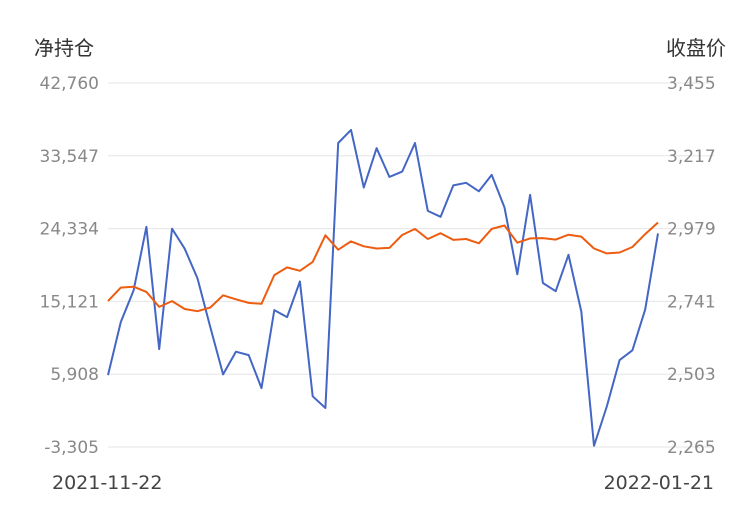 Image resolution: width=750 pixels, height=510 pixels. What do you see at coordinates (691, 448) in the screenshot?
I see `right-tick-label: 2,265` at bounding box center [691, 448].